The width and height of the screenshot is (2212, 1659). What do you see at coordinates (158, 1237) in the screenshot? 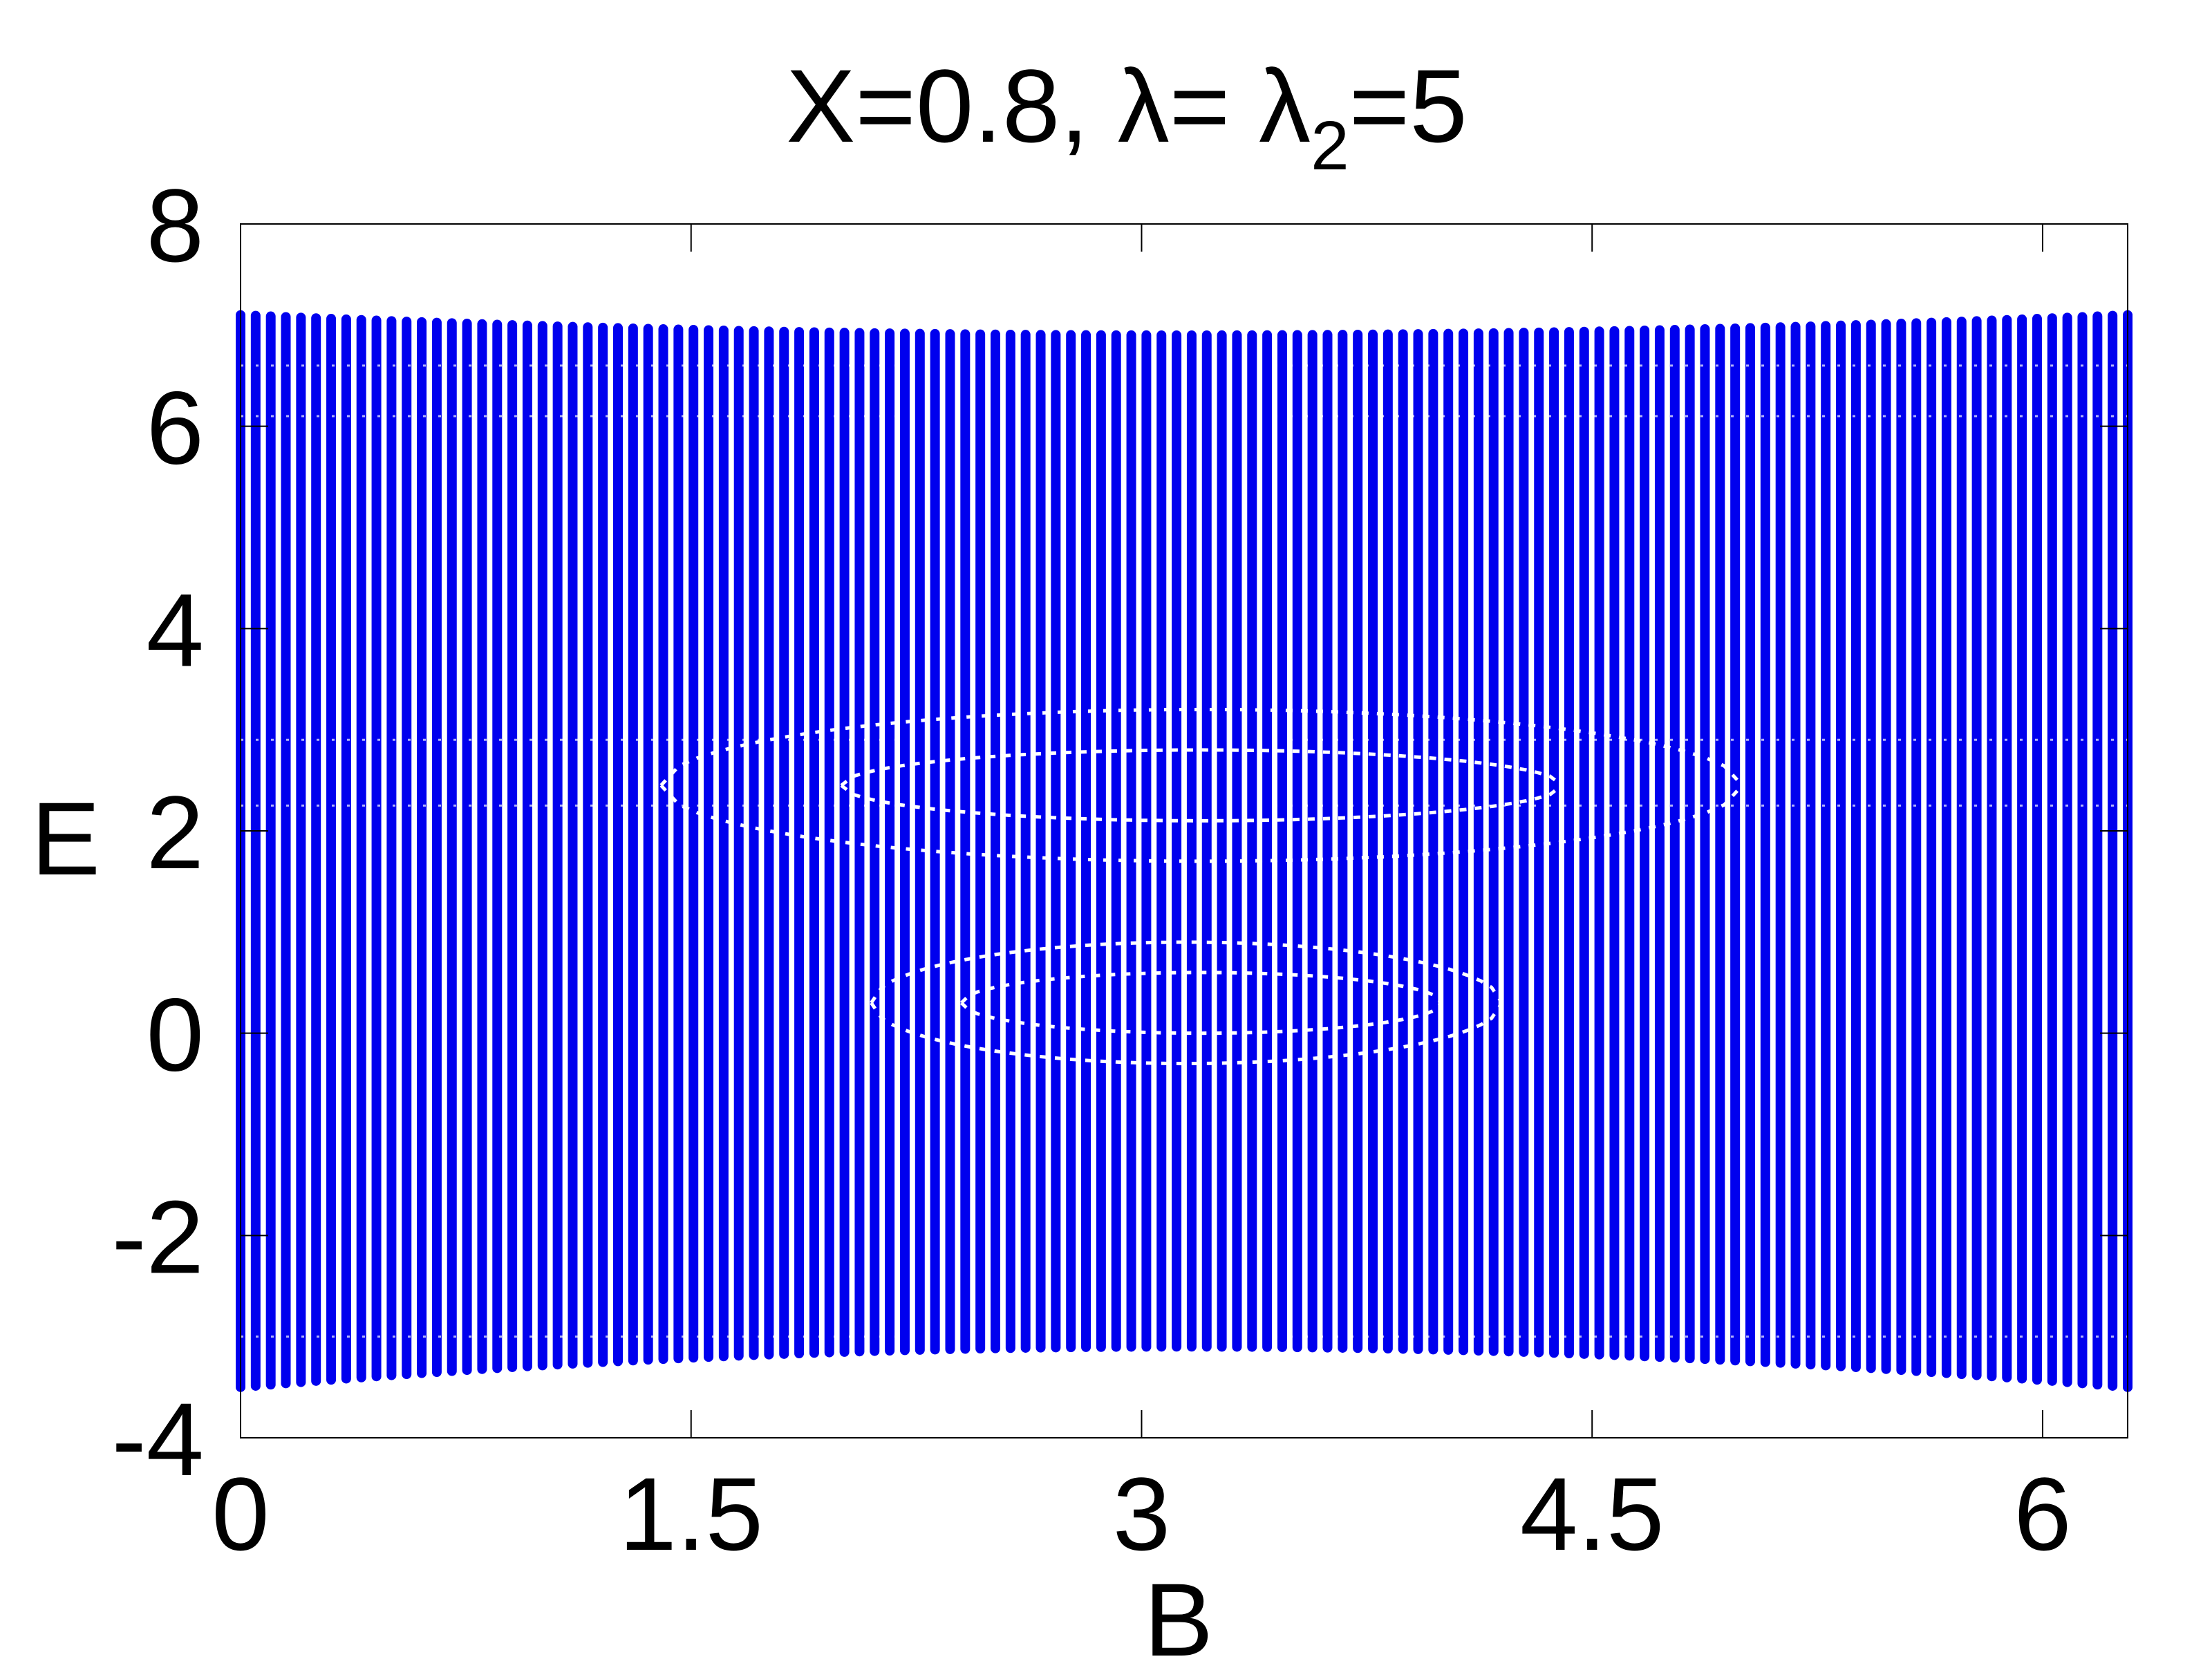
I see `y-tick-label: -2` at bounding box center [158, 1237].